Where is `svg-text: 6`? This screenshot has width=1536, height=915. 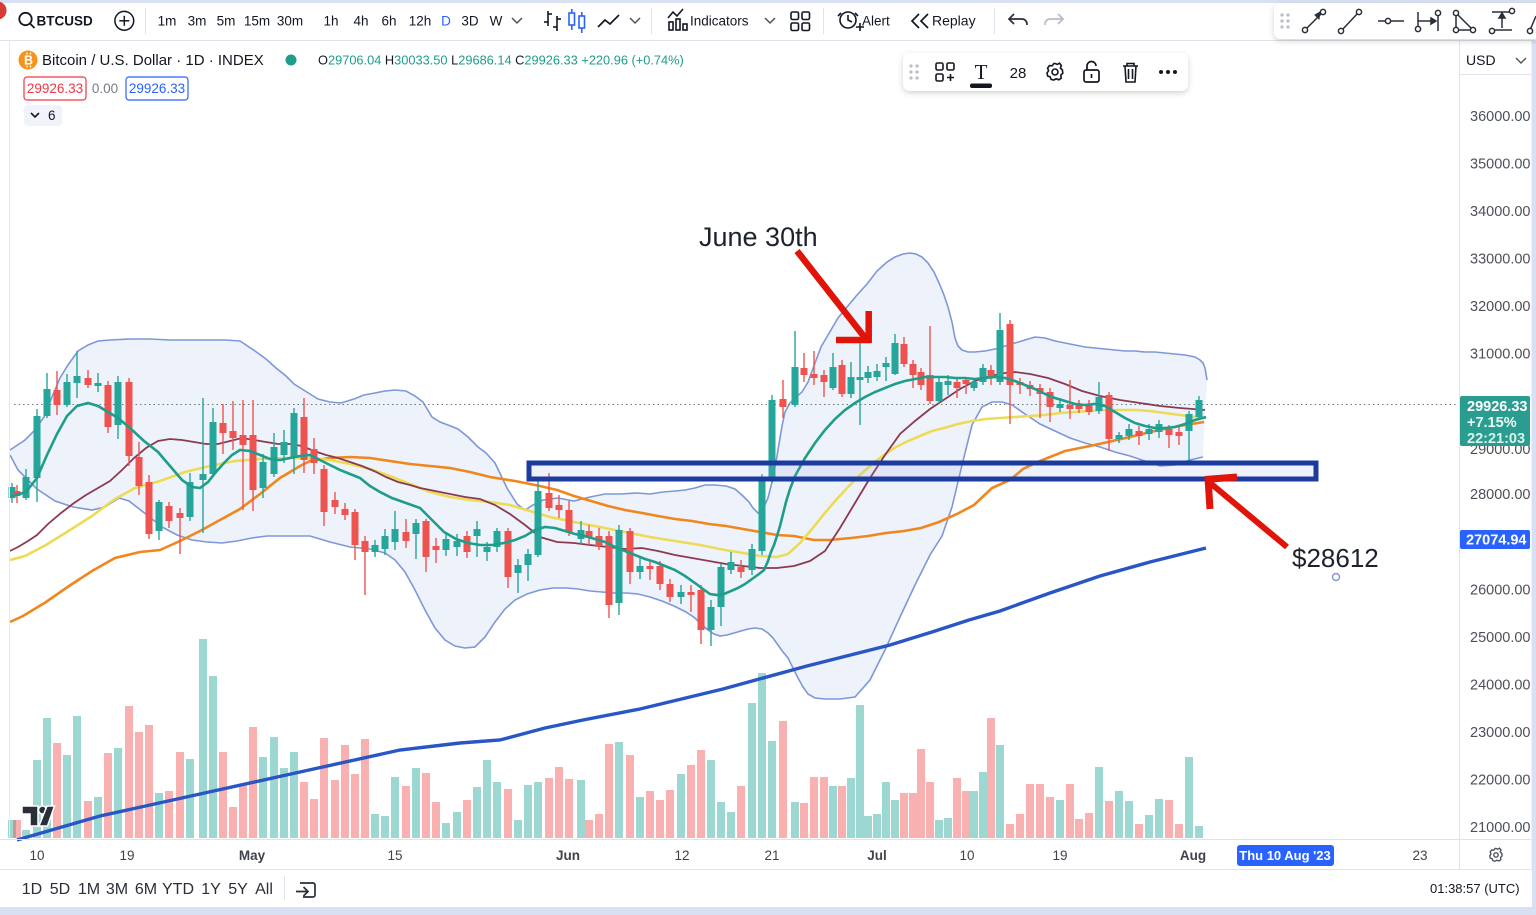 svg-text: 6 is located at coordinates (52, 115).